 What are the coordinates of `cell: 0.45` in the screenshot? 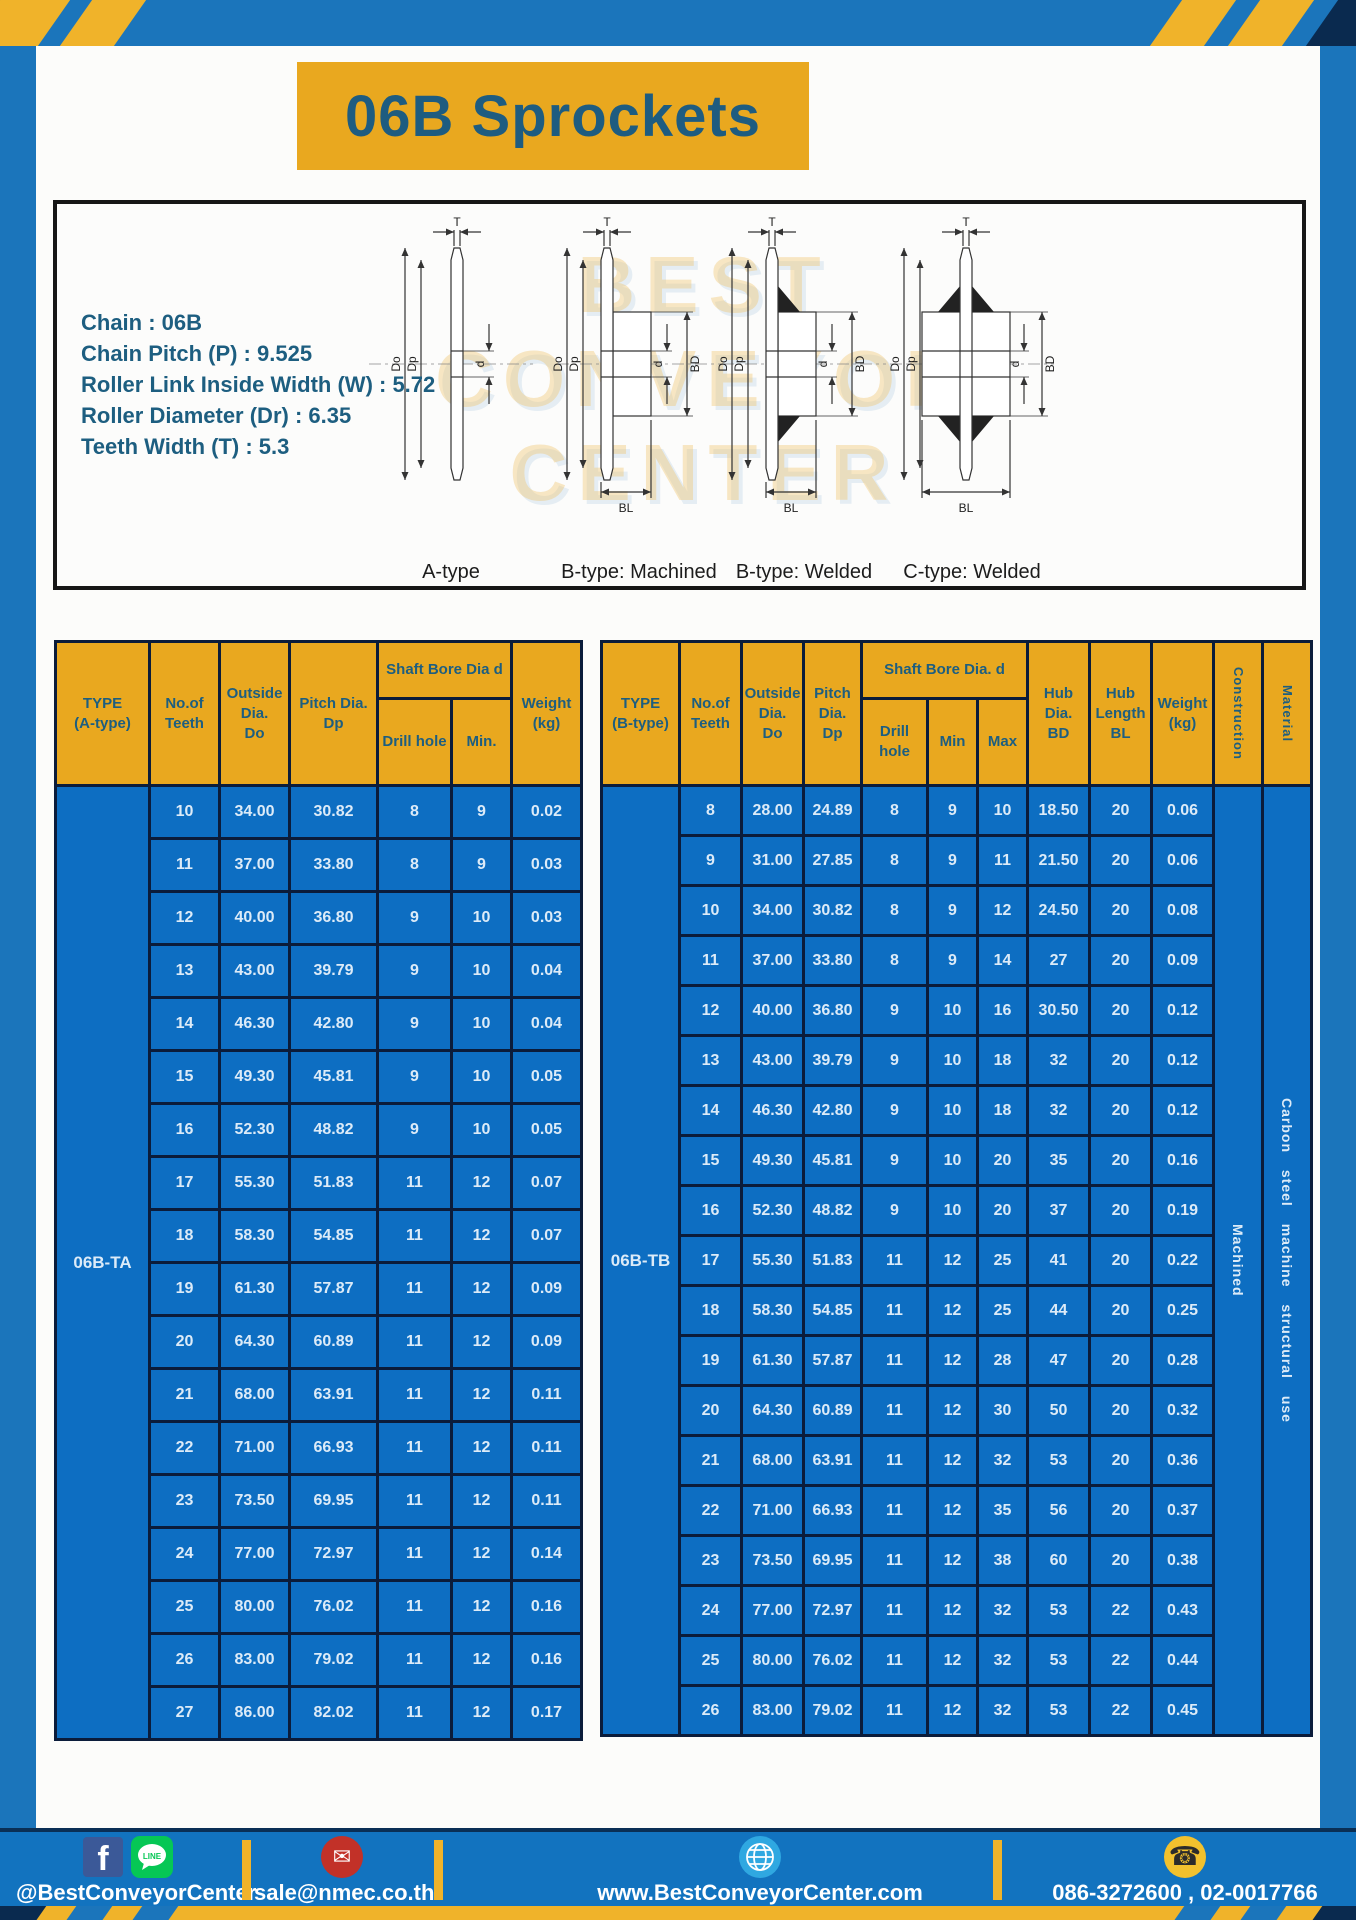 It's located at (1183, 1710).